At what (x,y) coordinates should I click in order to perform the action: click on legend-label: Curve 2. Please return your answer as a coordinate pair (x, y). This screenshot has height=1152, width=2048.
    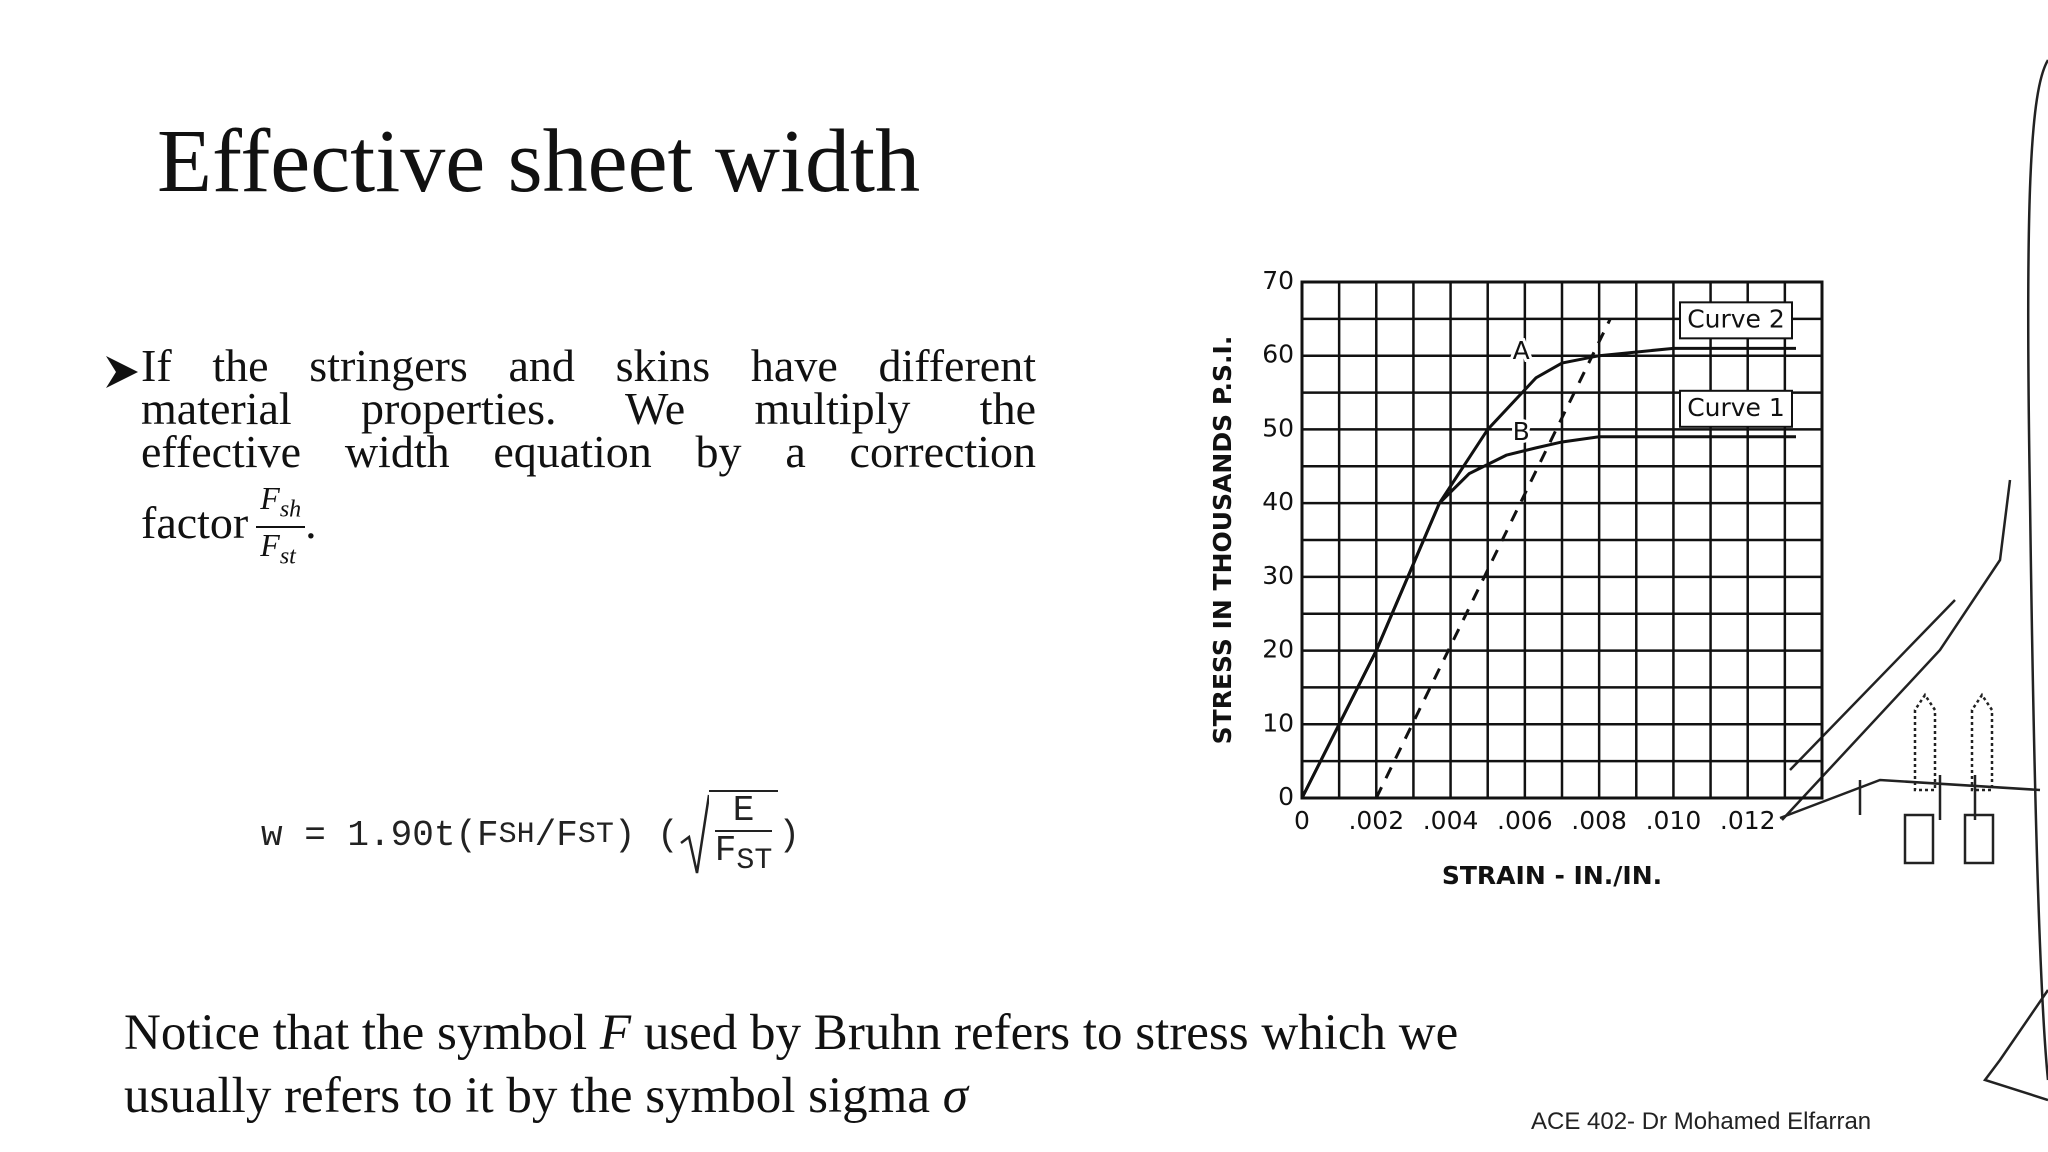
    Looking at the image, I should click on (1736, 318).